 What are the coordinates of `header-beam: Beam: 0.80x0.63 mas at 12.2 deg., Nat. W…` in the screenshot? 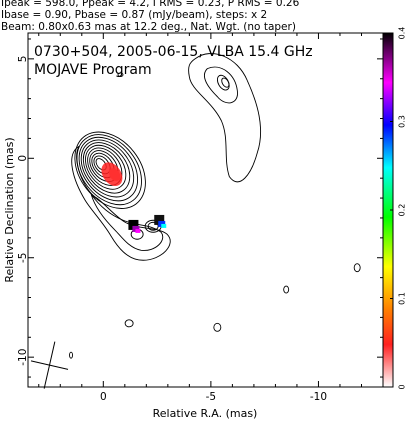 It's located at (148, 27).